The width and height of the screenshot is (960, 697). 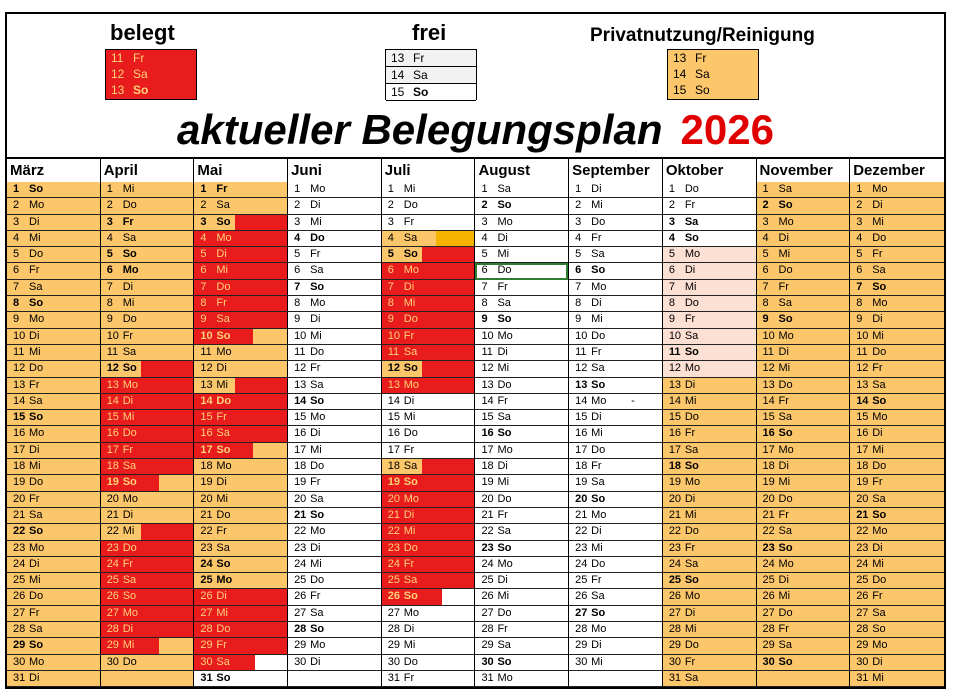 I want to click on day-cell: 11 Sa, so click(x=428, y=353).